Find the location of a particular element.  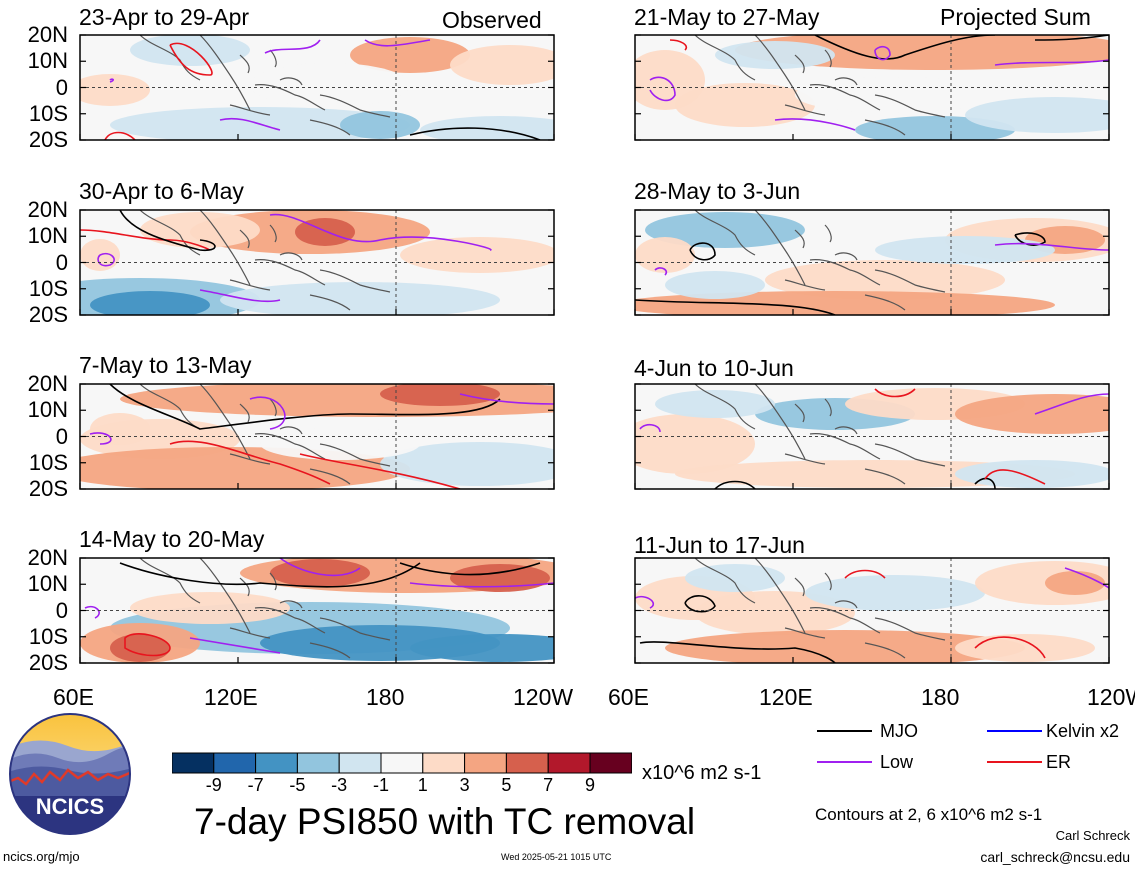

colorbar-tick-label: 3 is located at coordinates (464, 785).